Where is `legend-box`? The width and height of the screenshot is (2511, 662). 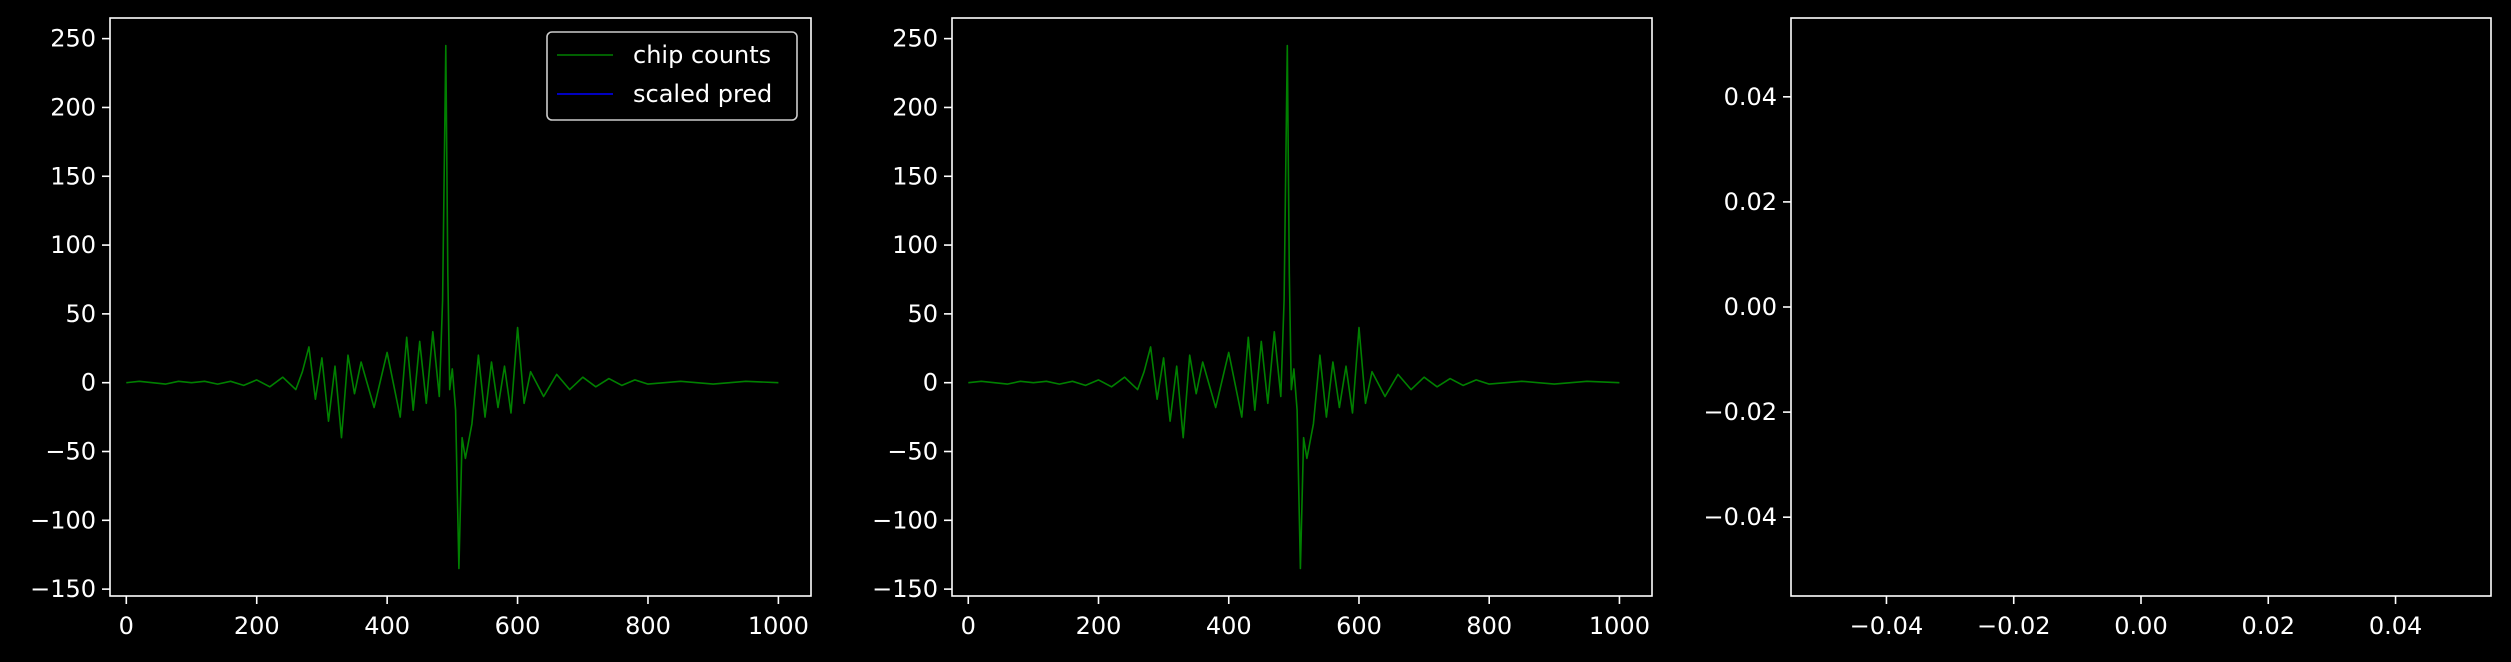
legend-box is located at coordinates (672, 76).